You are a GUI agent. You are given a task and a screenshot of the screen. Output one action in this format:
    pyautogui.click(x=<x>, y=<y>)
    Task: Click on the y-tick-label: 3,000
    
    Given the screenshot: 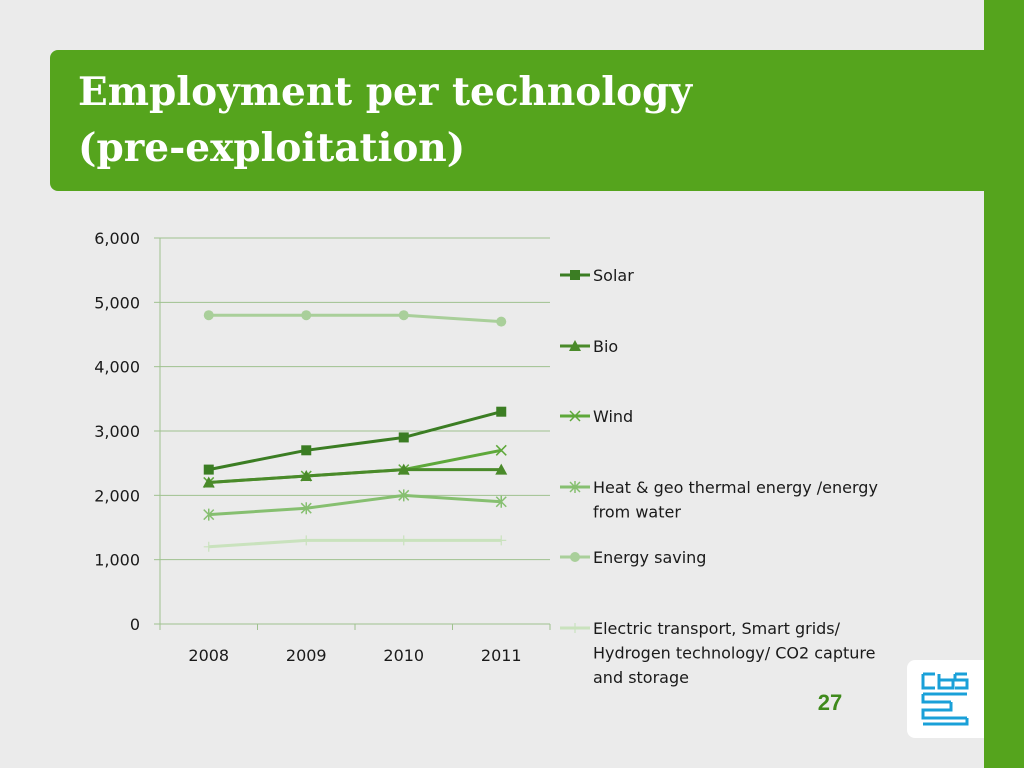 What is the action you would take?
    pyautogui.click(x=117, y=431)
    